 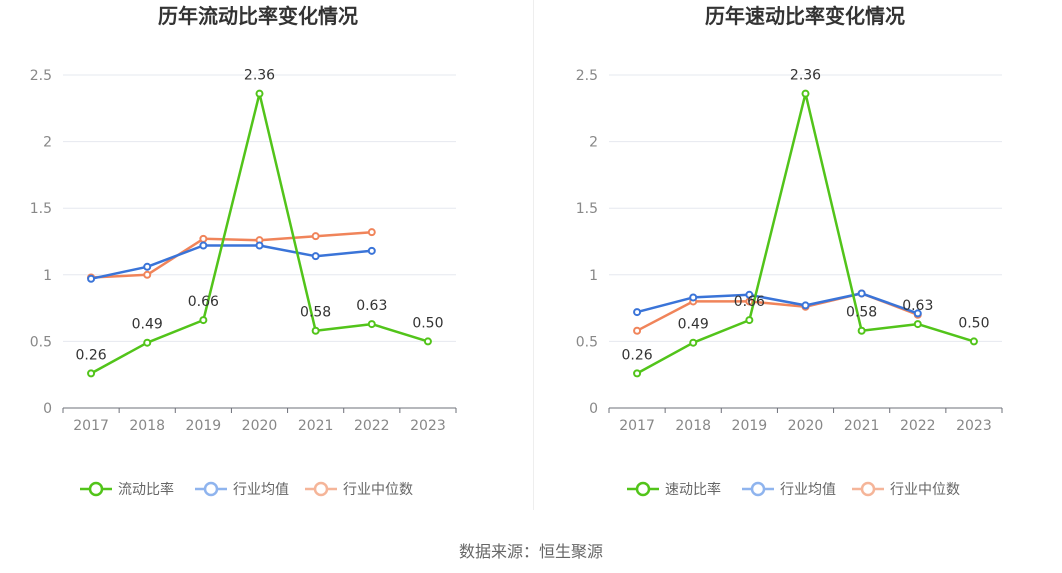 I want to click on data-source: 数据来源：恒生聚源, so click(x=530, y=551).